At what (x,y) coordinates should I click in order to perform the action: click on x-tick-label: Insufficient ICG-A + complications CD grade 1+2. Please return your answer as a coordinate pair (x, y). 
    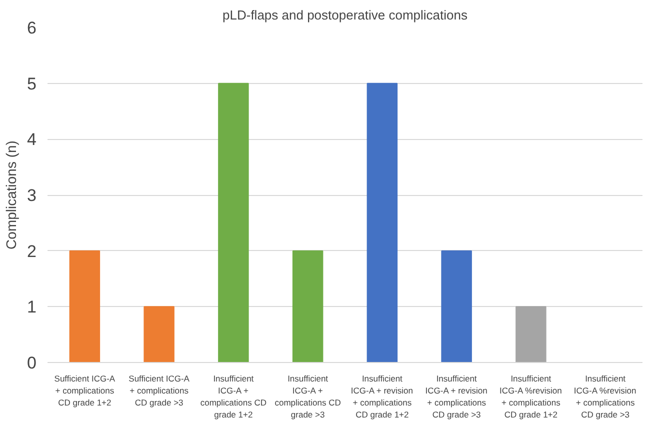
    Looking at the image, I should click on (233, 397).